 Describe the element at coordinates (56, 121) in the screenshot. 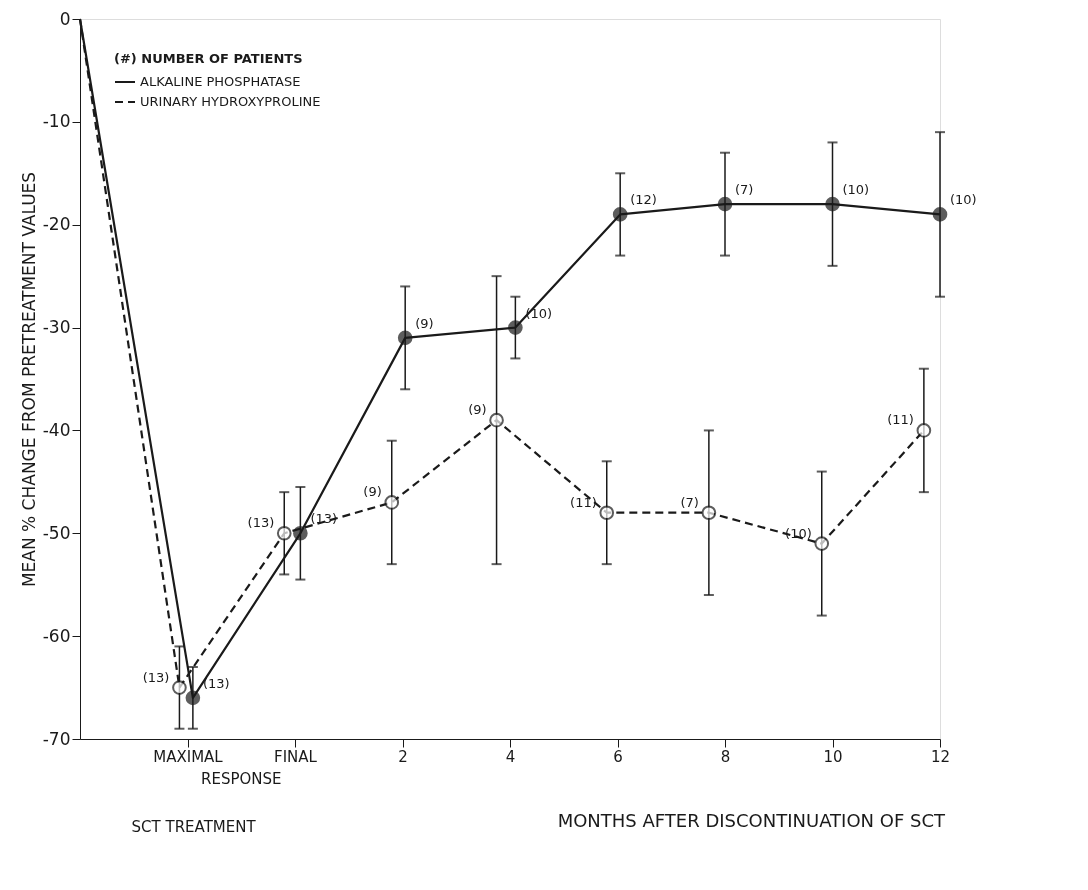

I see `y-tick-label: -10` at that location.